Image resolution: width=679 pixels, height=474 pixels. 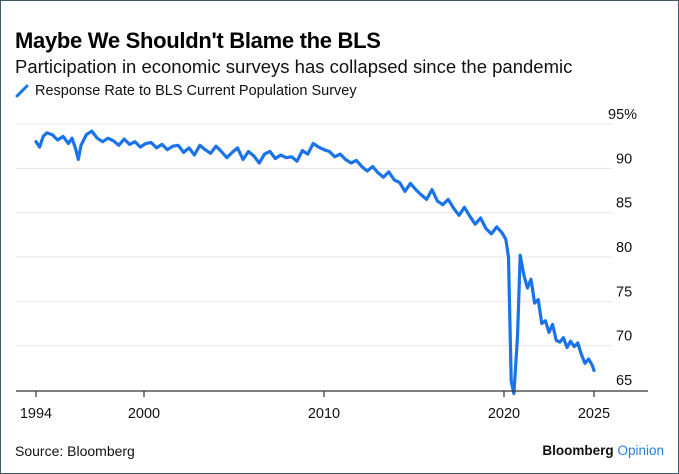 I want to click on source-note: Source: Bloomberg, so click(x=75, y=451).